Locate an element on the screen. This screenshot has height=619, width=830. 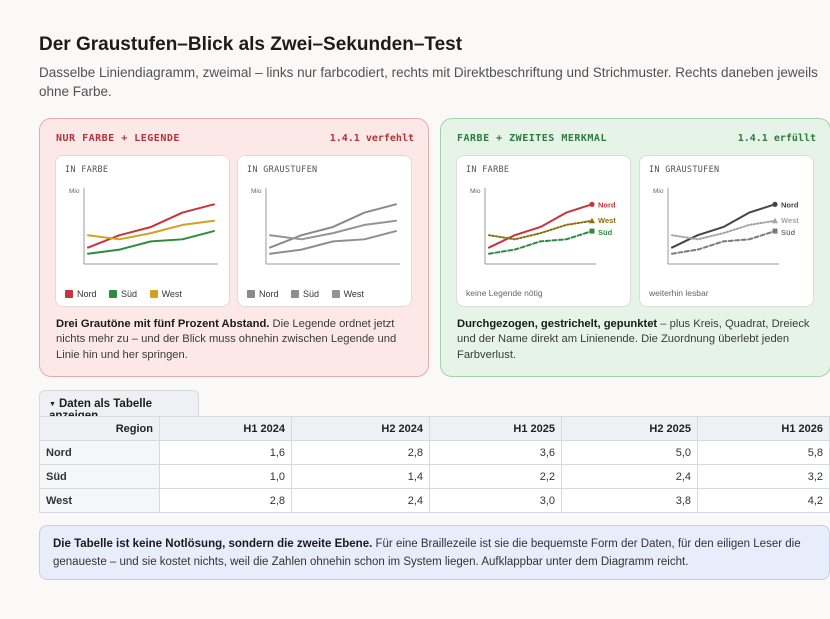
table-cell: 1,4 is located at coordinates (360, 476).